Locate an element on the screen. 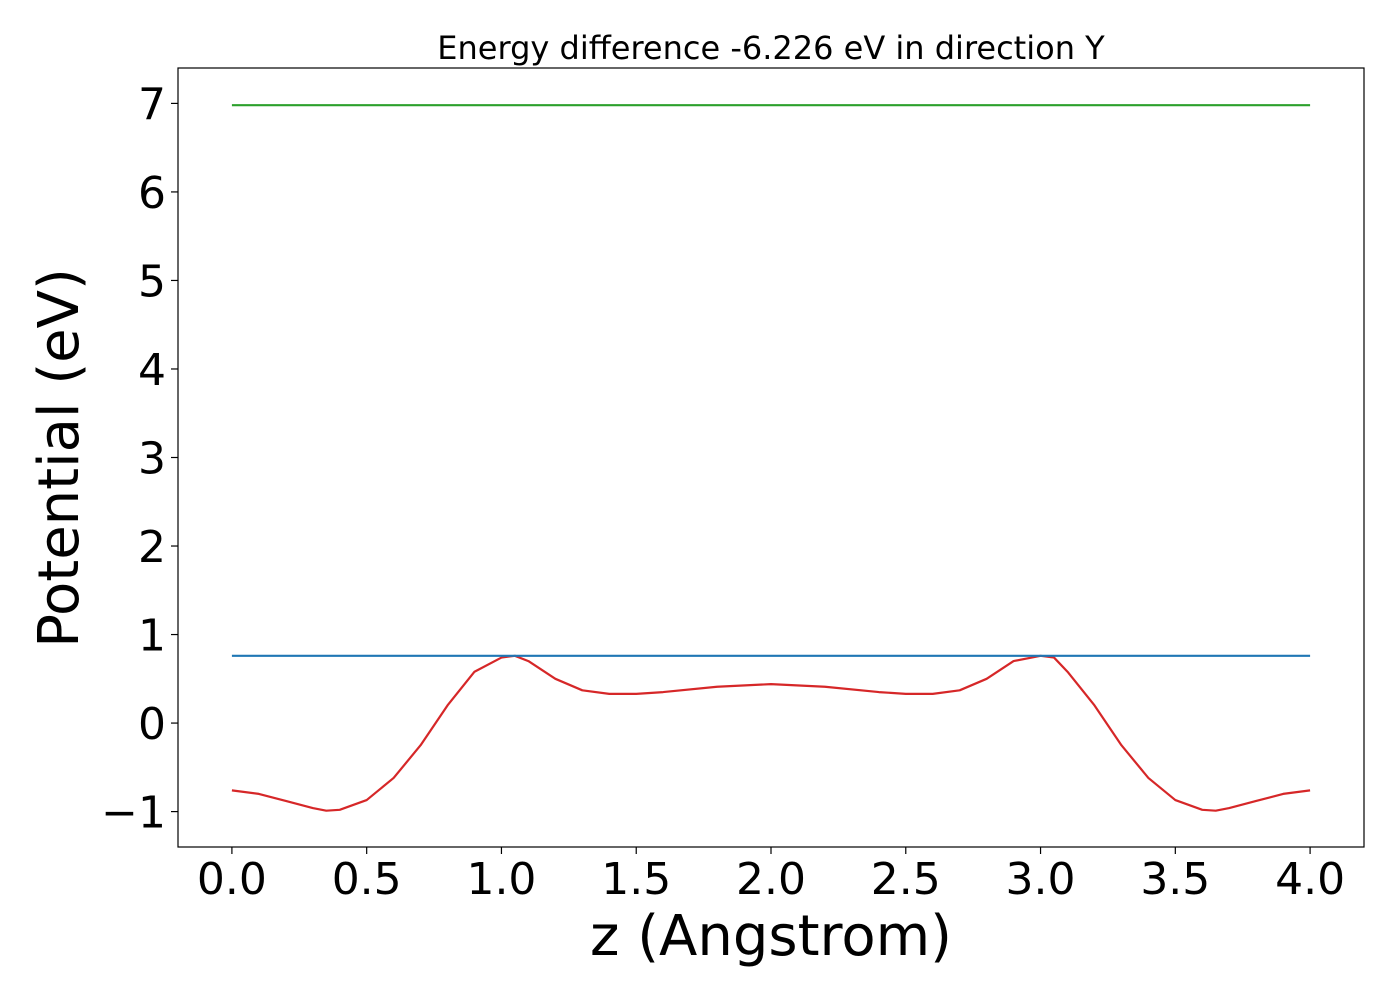  y-tick-label: 4 is located at coordinates (152, 370).